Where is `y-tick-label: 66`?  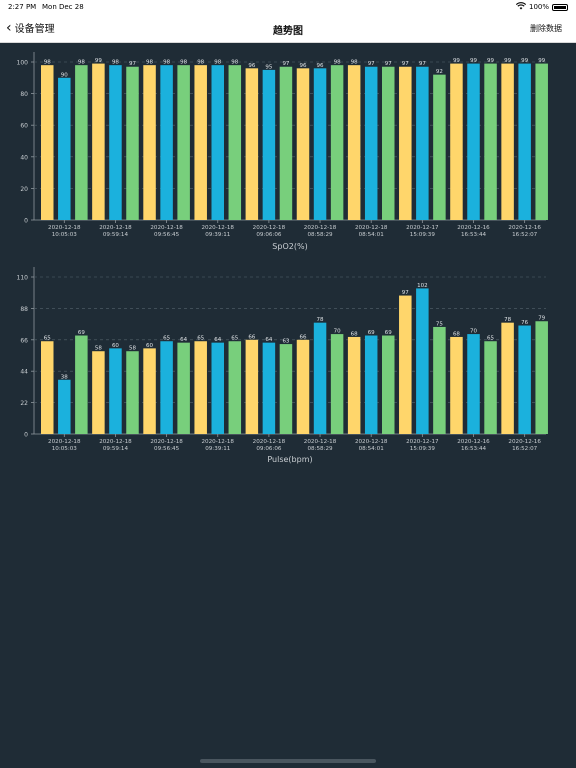 y-tick-label: 66 is located at coordinates (24, 340).